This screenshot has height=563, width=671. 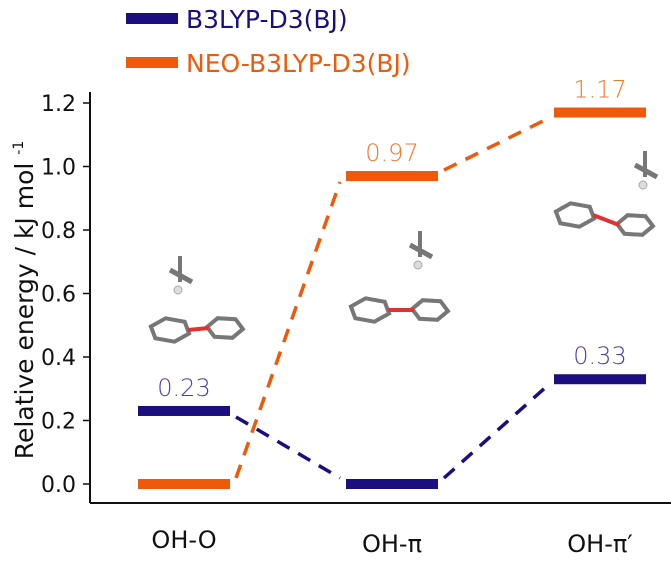 I want to click on legend: B3LYP-D3(BJ) NEO-B3LYP-D3(BJ), so click(x=268, y=41).